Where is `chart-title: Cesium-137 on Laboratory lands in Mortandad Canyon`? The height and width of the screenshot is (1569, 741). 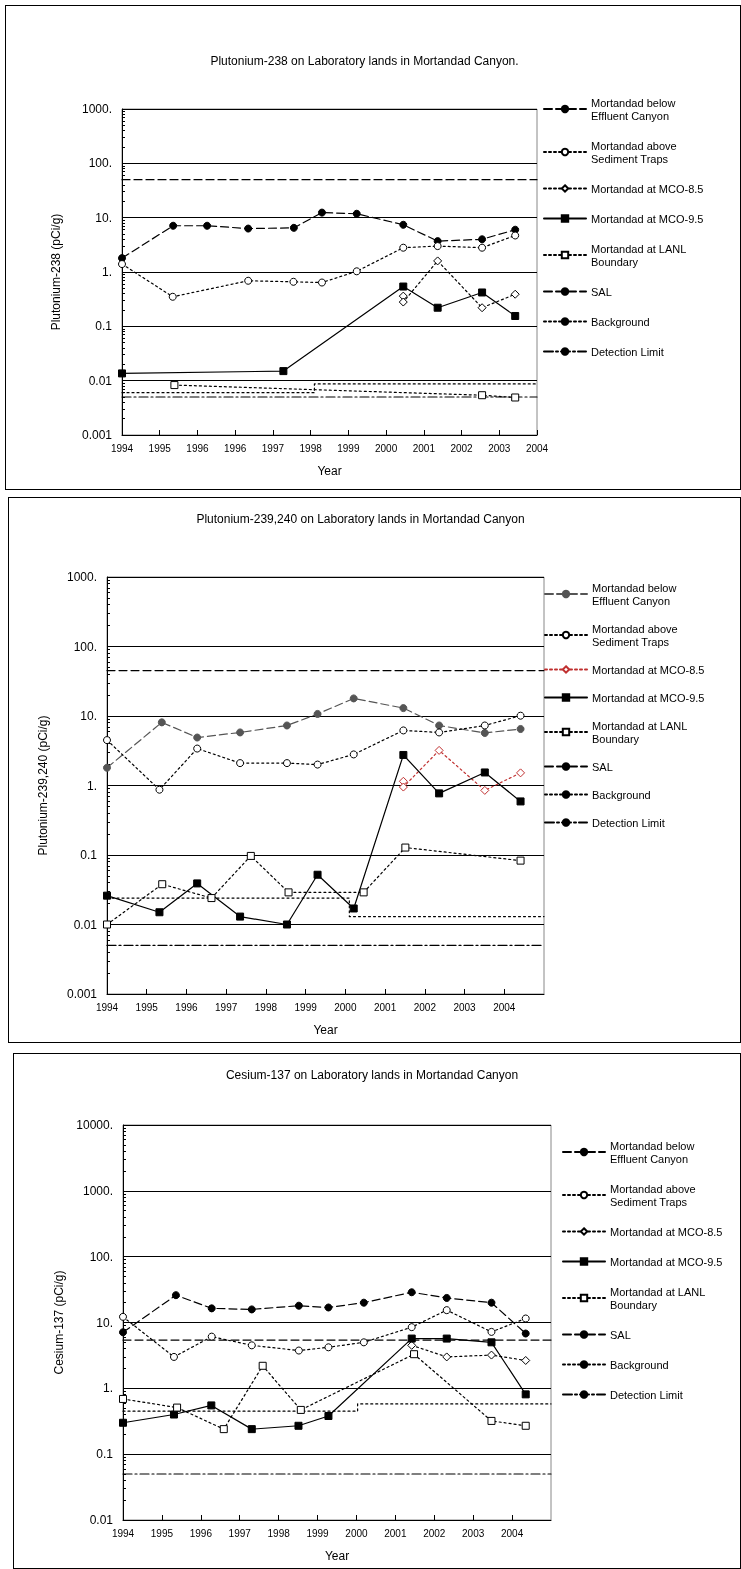
chart-title: Cesium-137 on Laboratory lands in Mortandad Canyon is located at coordinates (372, 1075).